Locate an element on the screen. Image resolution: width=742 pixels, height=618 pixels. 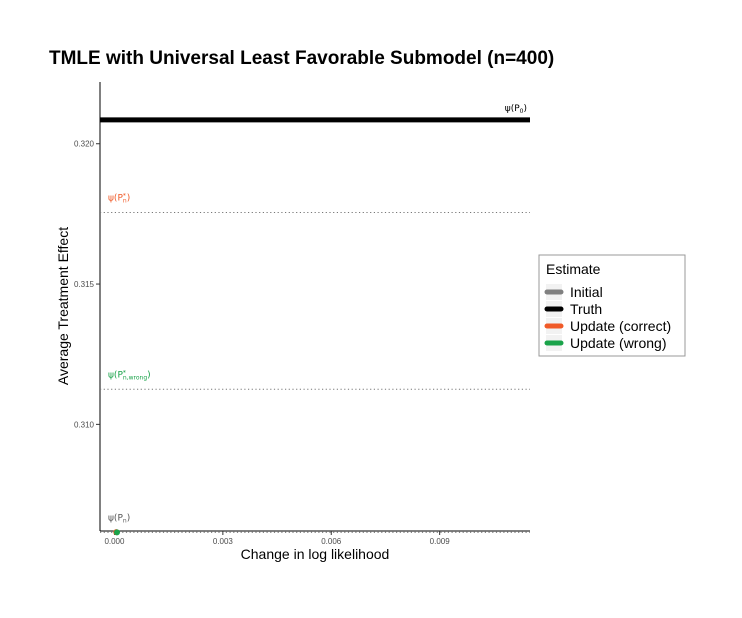
legend-title: Estimate is located at coordinates (573, 269).